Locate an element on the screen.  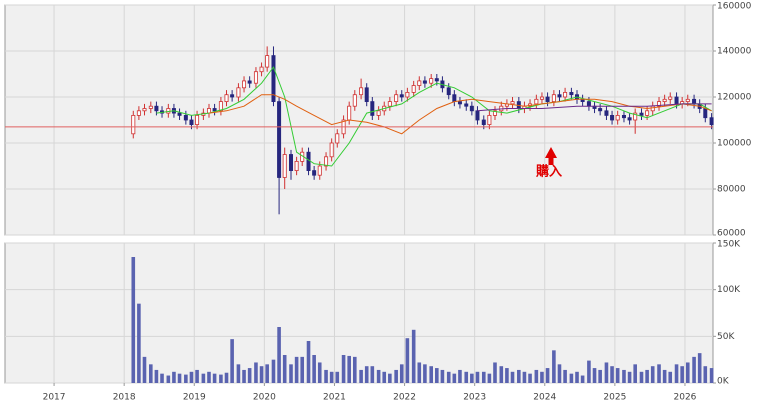
y-tick-label: 80000 is located at coordinates (731, 190).